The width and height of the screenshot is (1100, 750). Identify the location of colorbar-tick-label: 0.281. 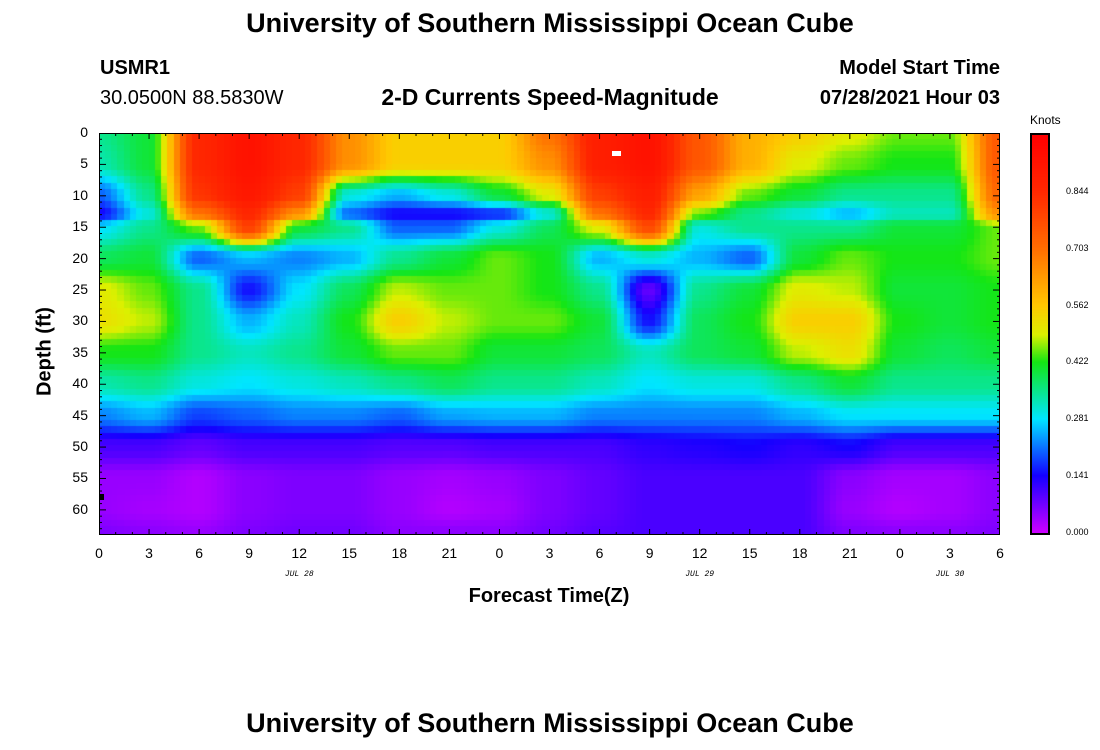
(1077, 418).